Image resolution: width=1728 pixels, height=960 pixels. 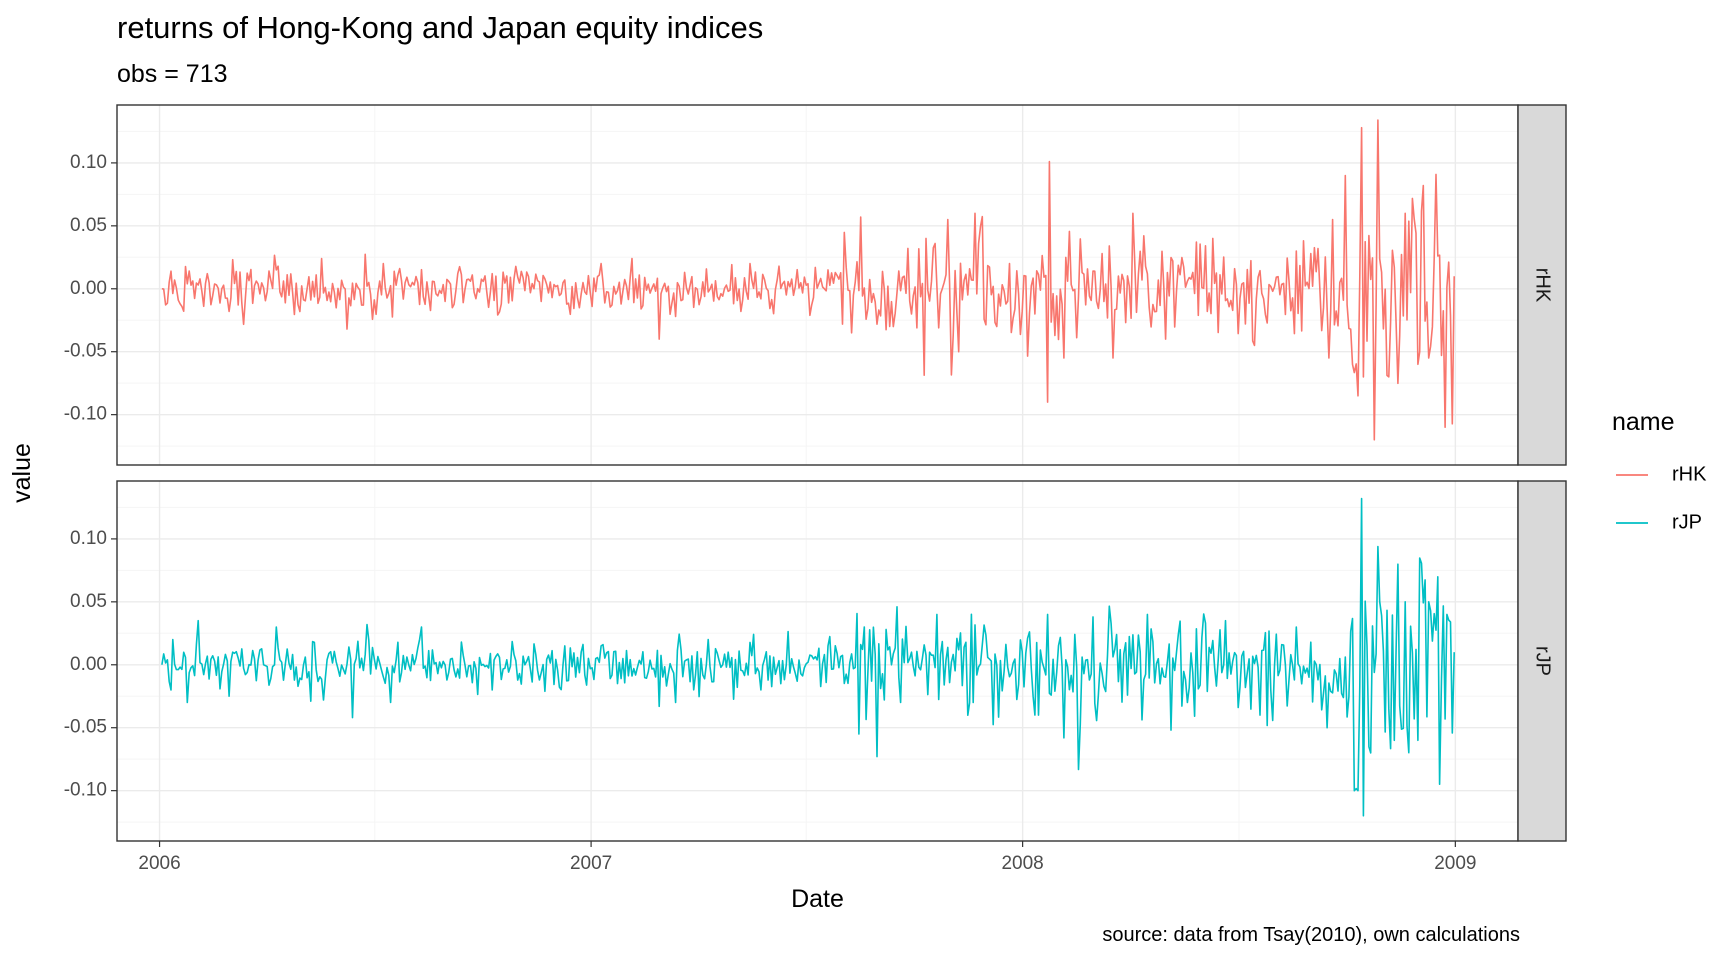 I want to click on x-axis-title: Date, so click(x=817, y=899).